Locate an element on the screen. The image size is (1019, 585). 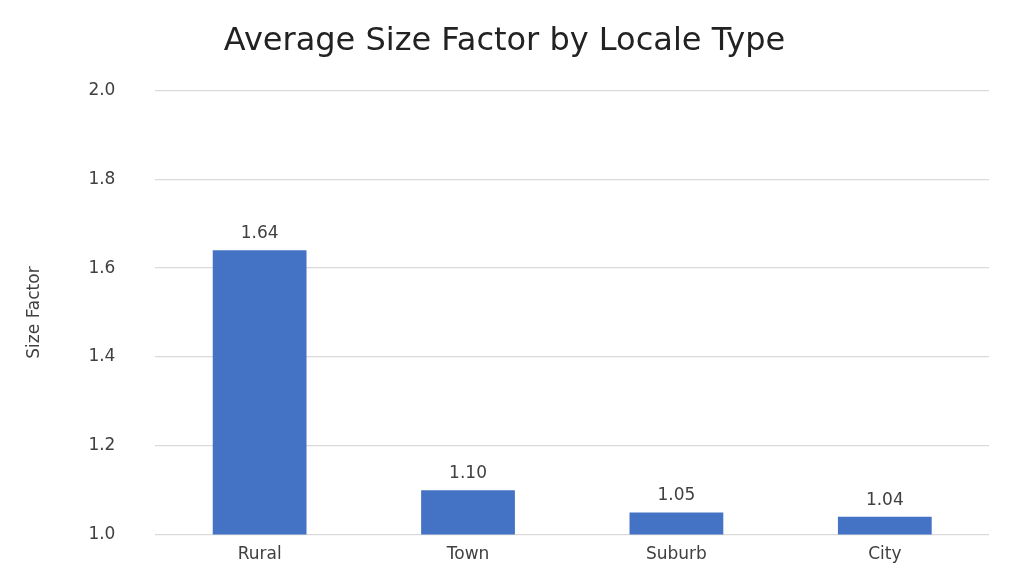
y-tick-label: 1.4 is located at coordinates (102, 355).